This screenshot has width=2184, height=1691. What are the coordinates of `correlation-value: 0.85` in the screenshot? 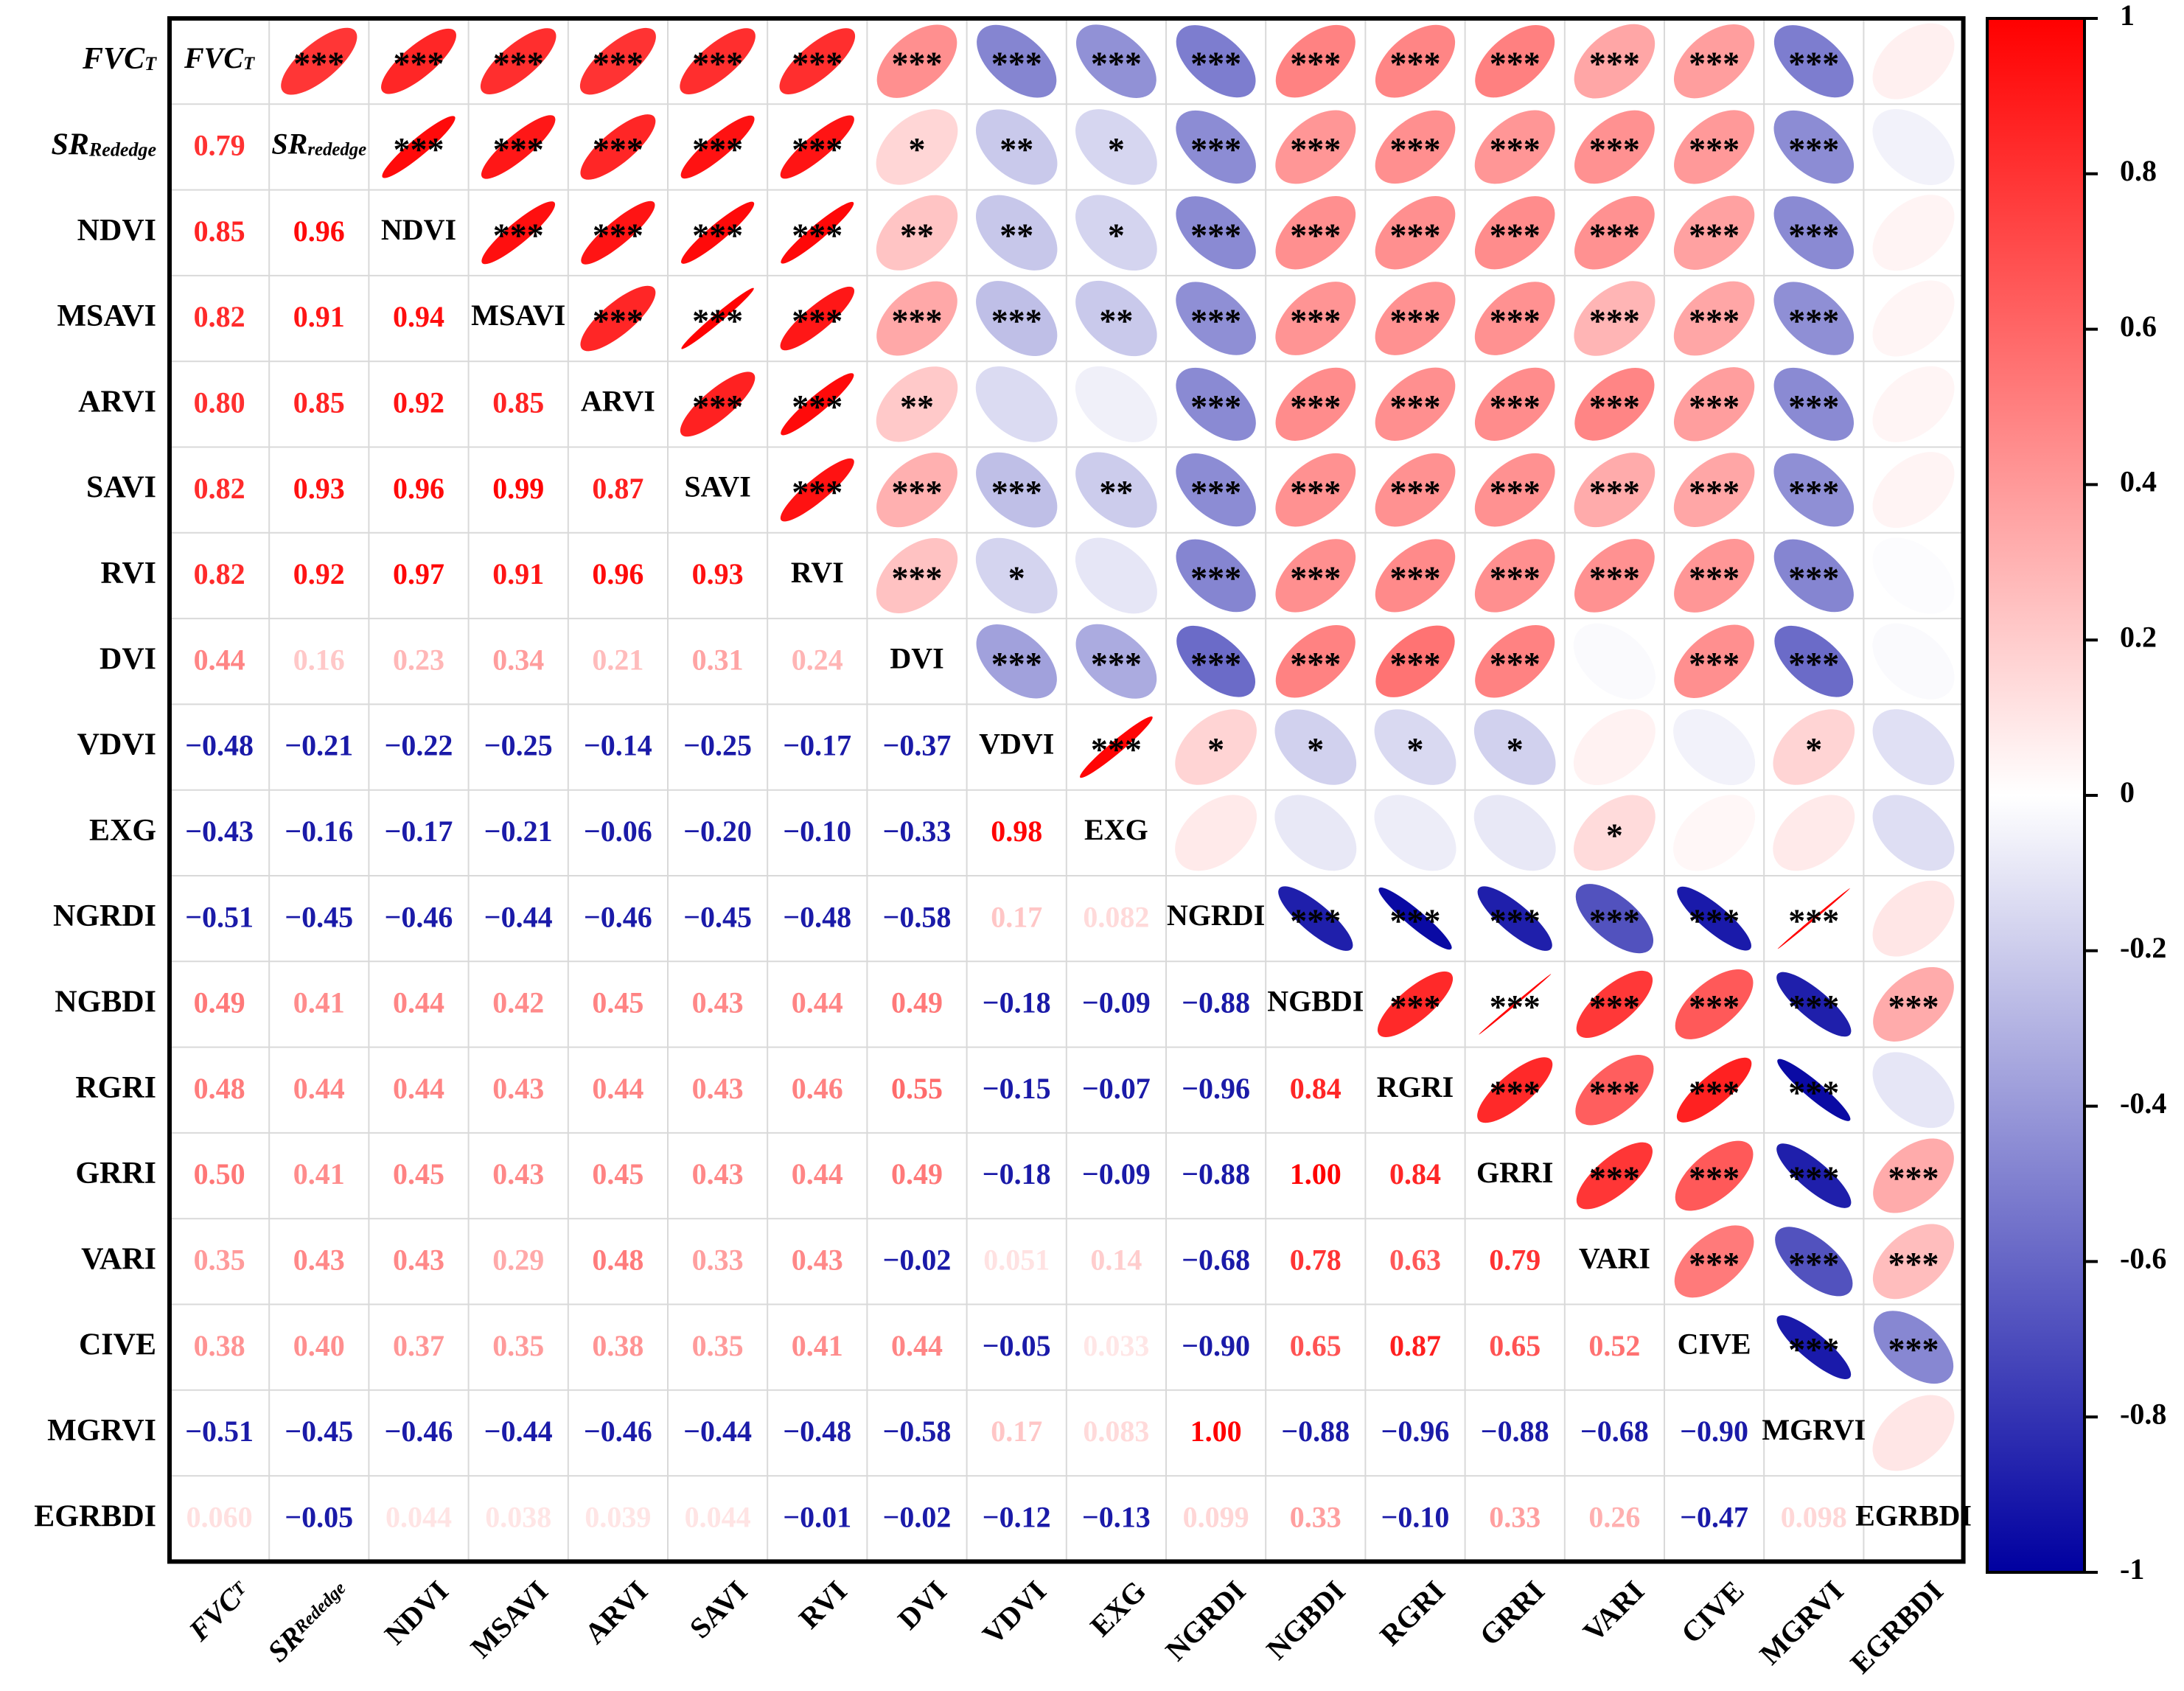 It's located at (518, 402).